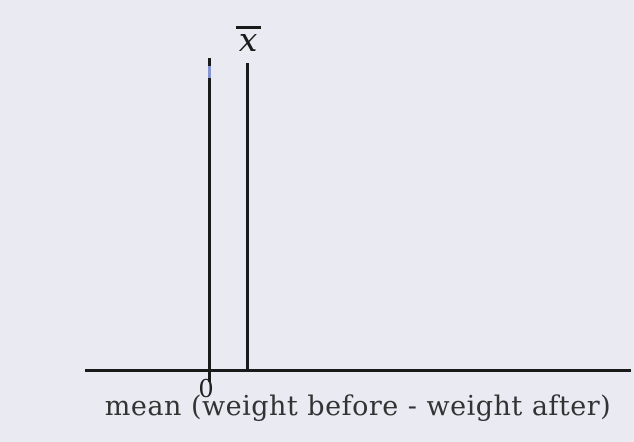 Image resolution: width=634 pixels, height=442 pixels. I want to click on x-bar-symbol: x, so click(248, 39).